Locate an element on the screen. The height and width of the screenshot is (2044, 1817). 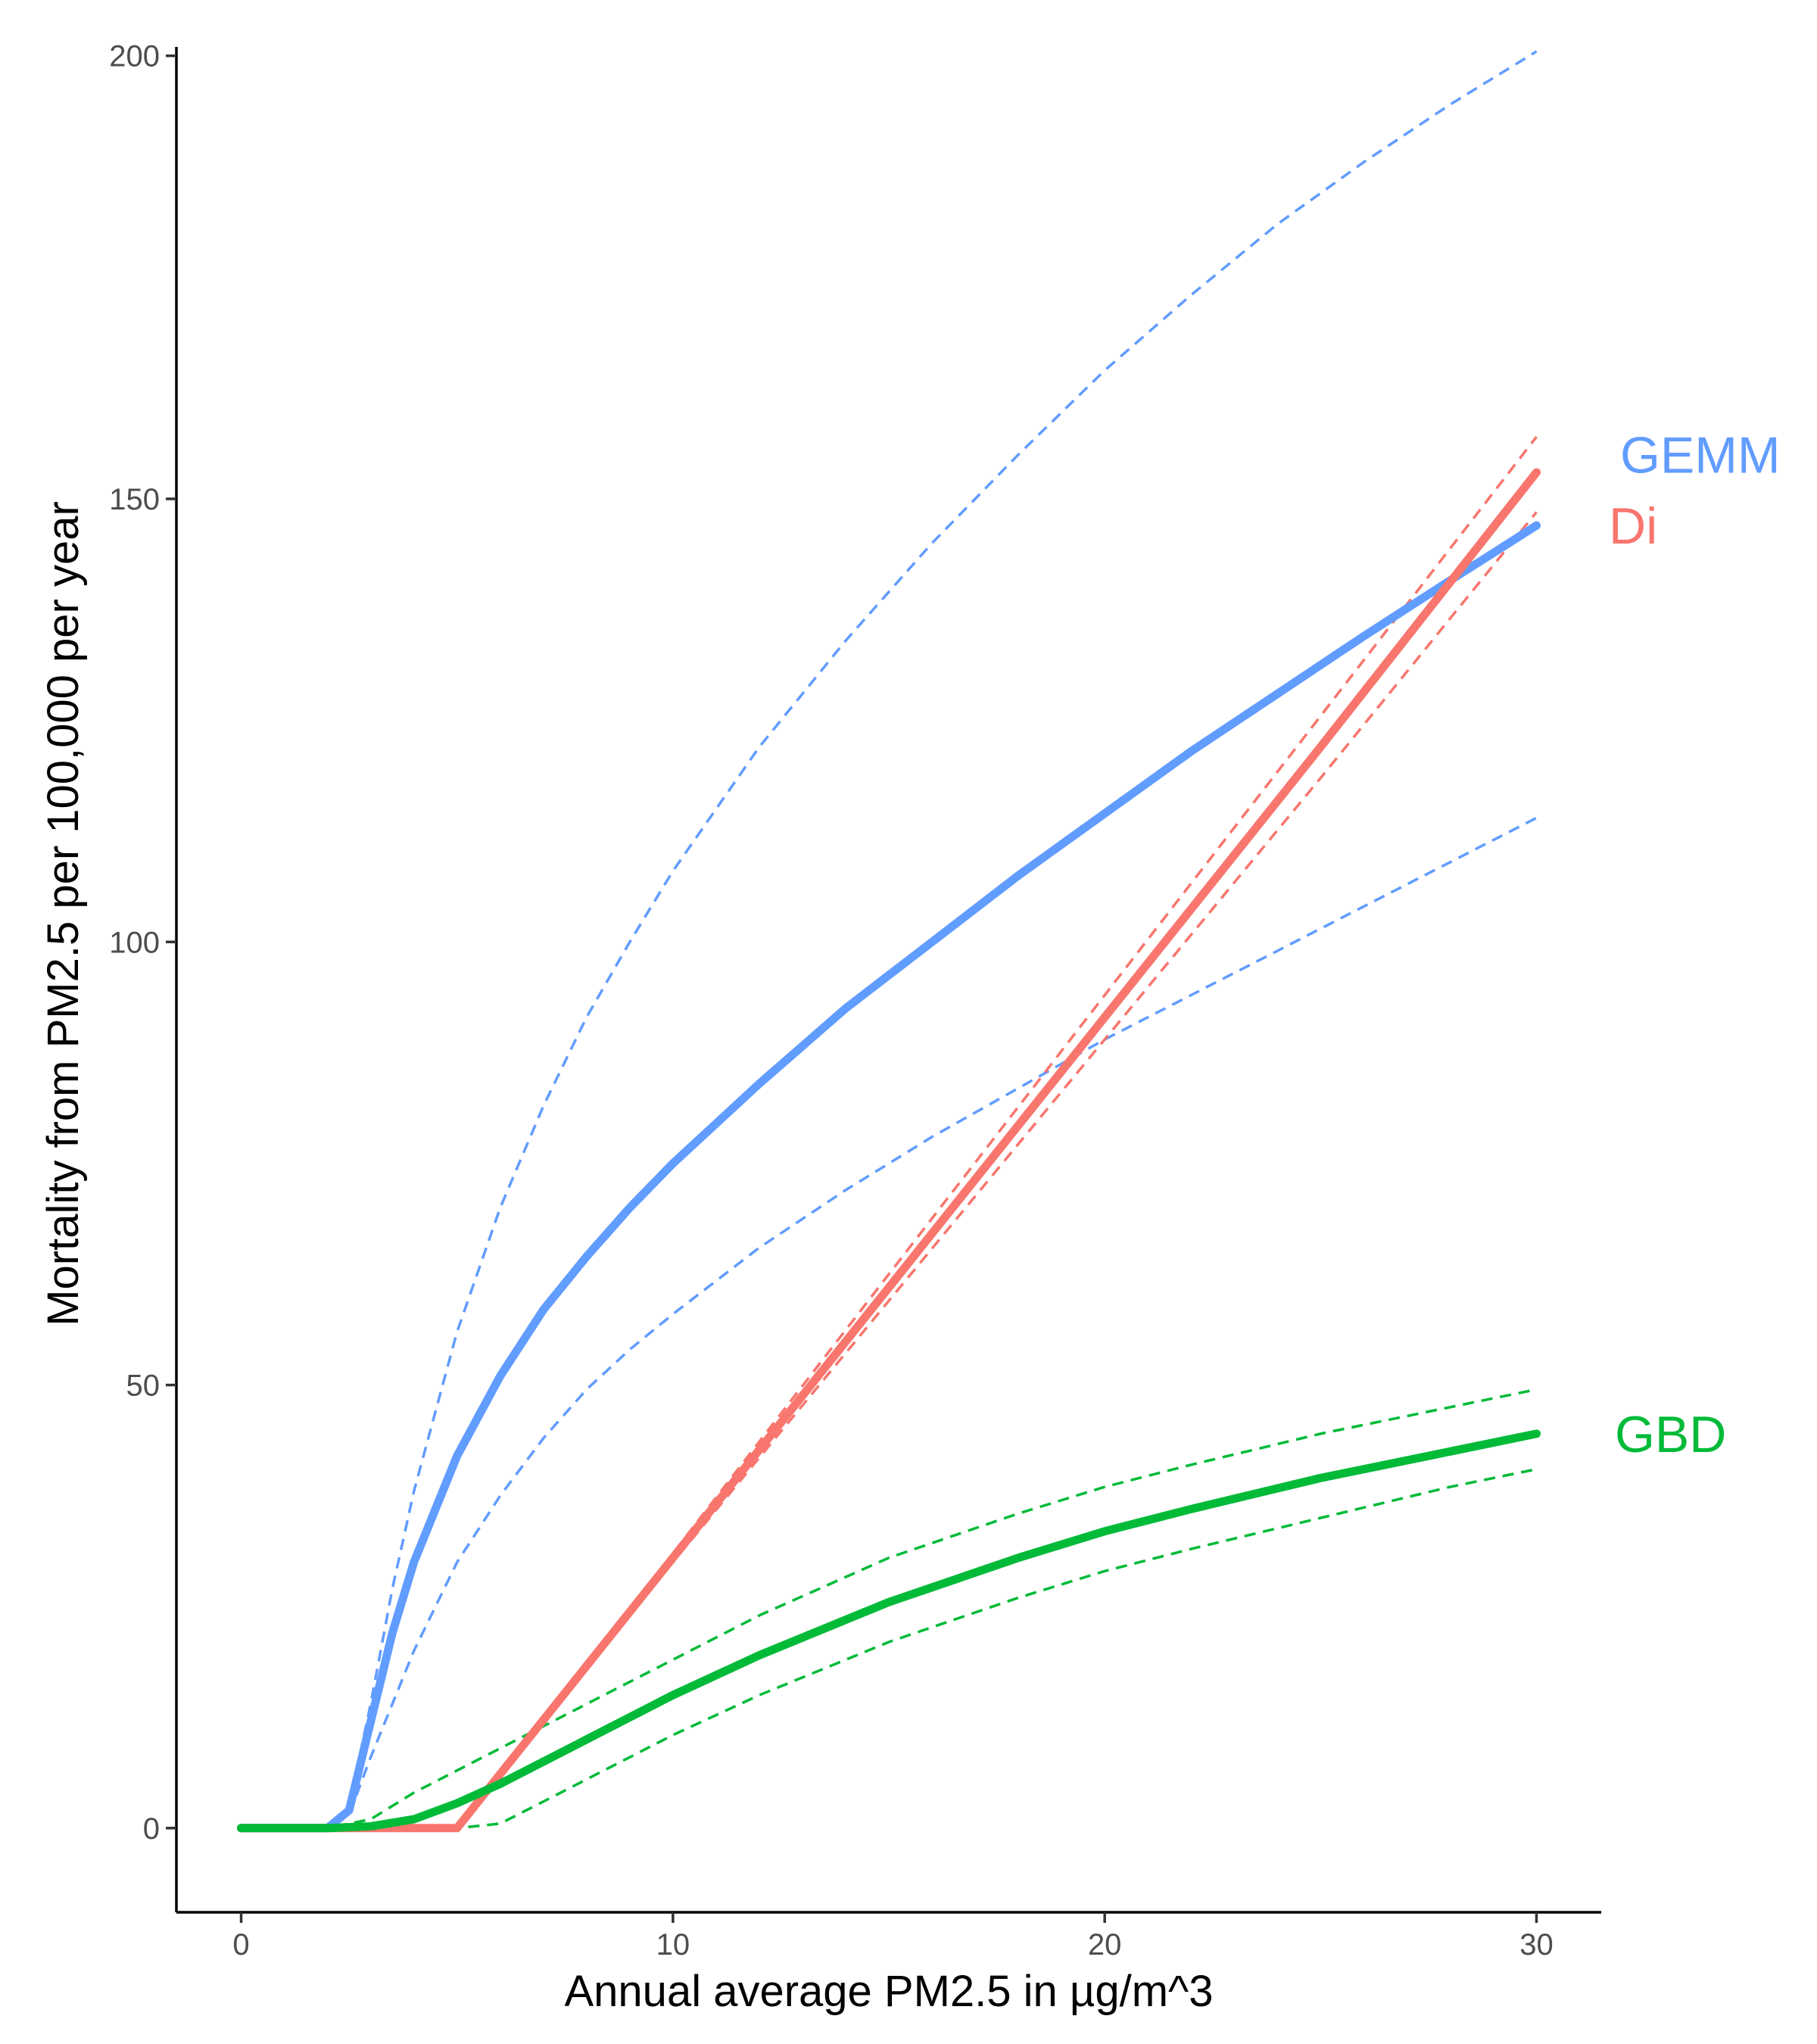
gemm-series-label: GEMM is located at coordinates (1700, 455).